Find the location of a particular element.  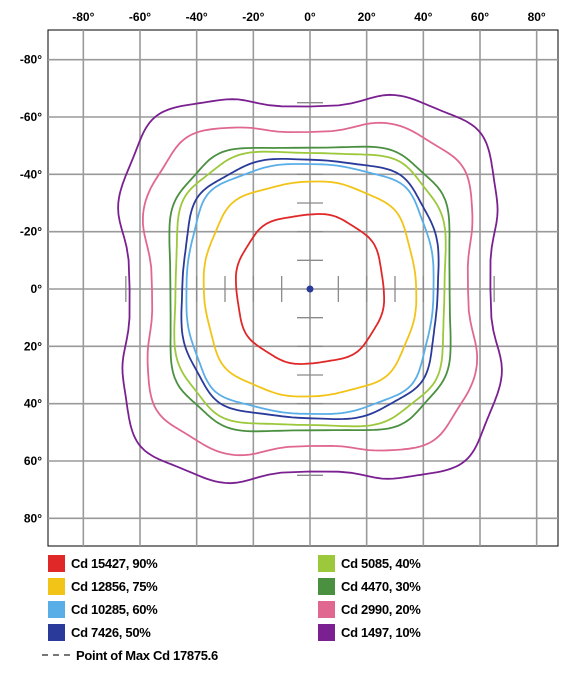

dashed-line-icon is located at coordinates (56, 655).